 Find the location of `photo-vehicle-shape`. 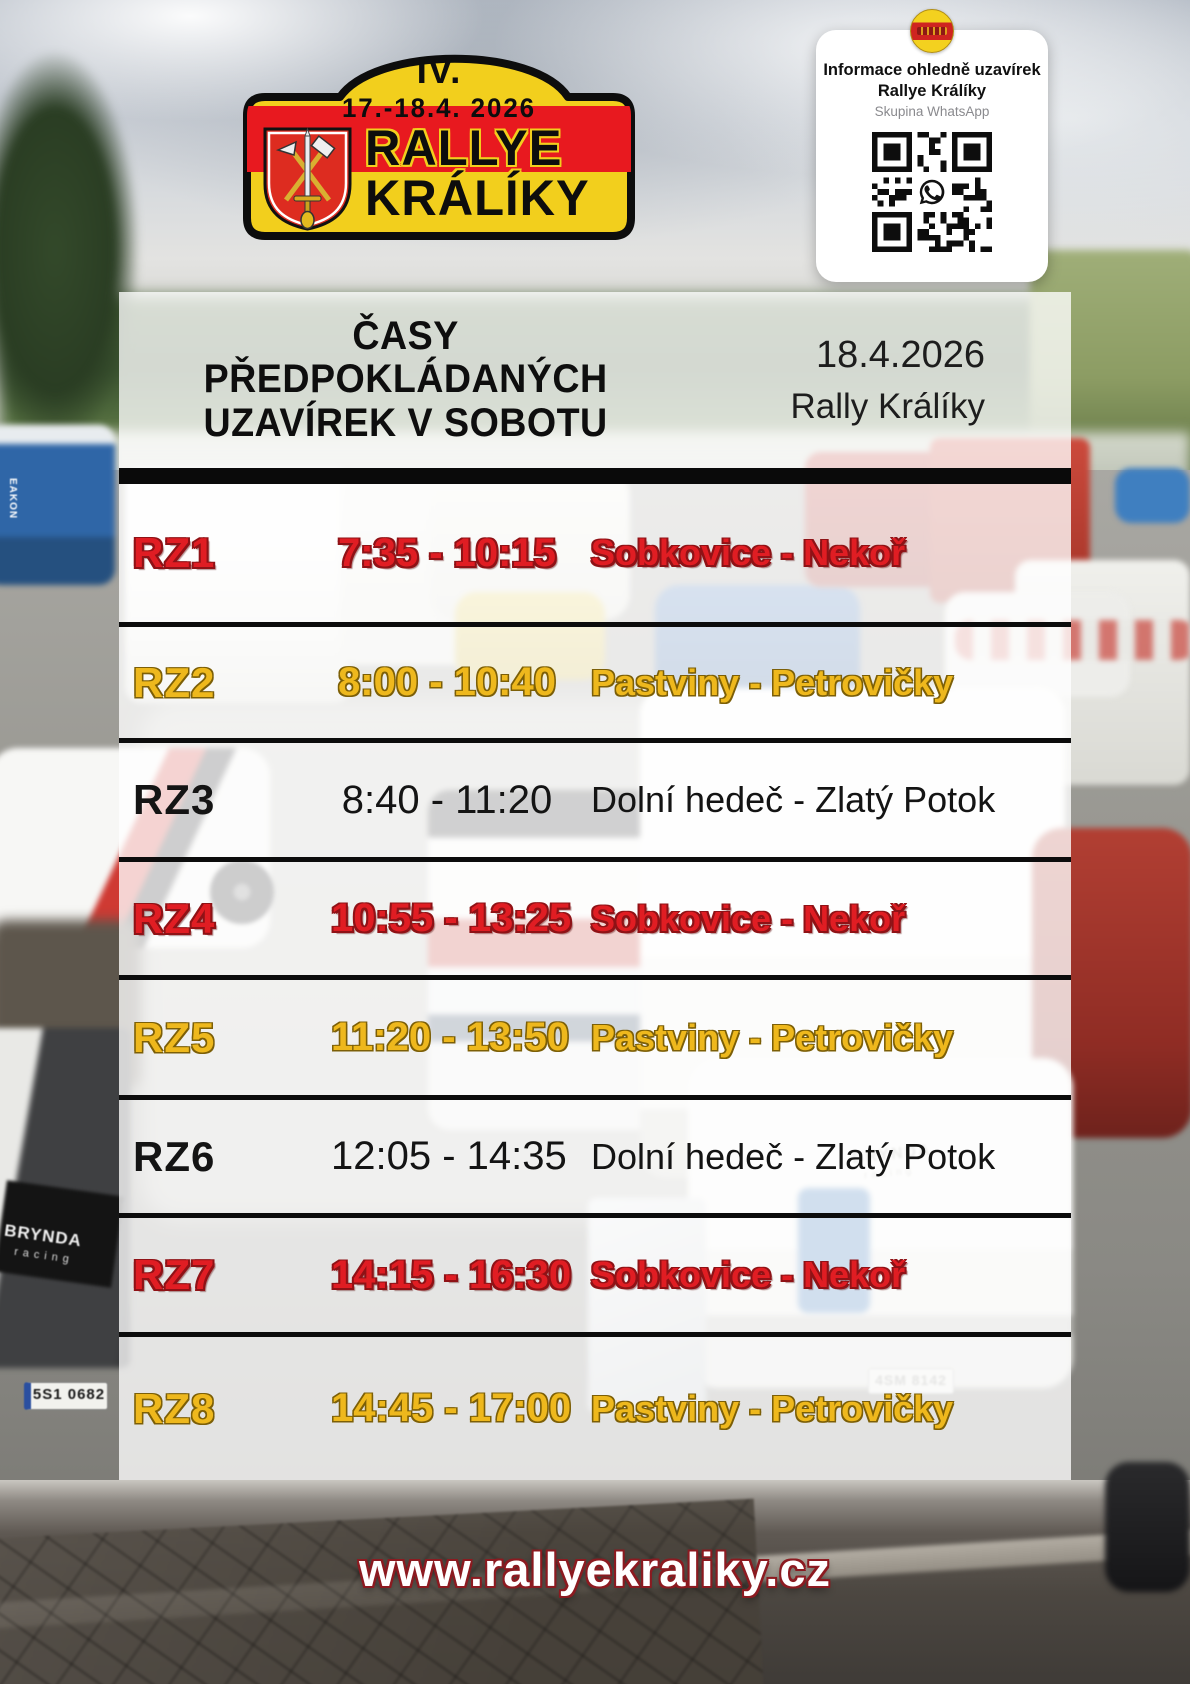

photo-vehicle-shape is located at coordinates (57, 505).